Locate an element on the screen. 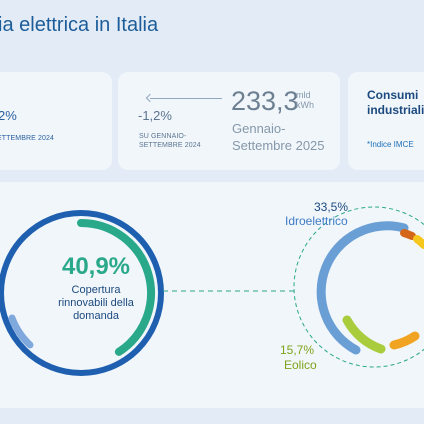 The width and height of the screenshot is (424, 424). coverage-value: 40,9% is located at coordinates (96, 266).